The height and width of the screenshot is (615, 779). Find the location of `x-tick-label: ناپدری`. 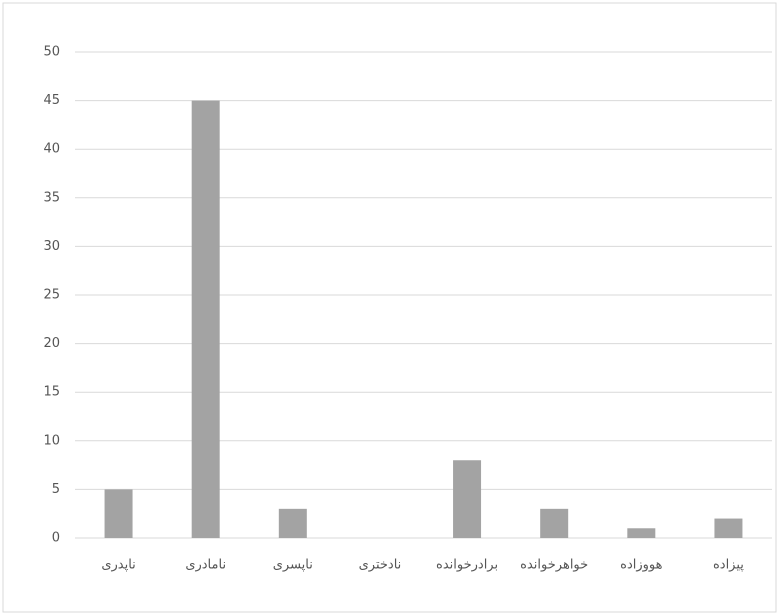

x-tick-label: ناپدری is located at coordinates (118, 565).